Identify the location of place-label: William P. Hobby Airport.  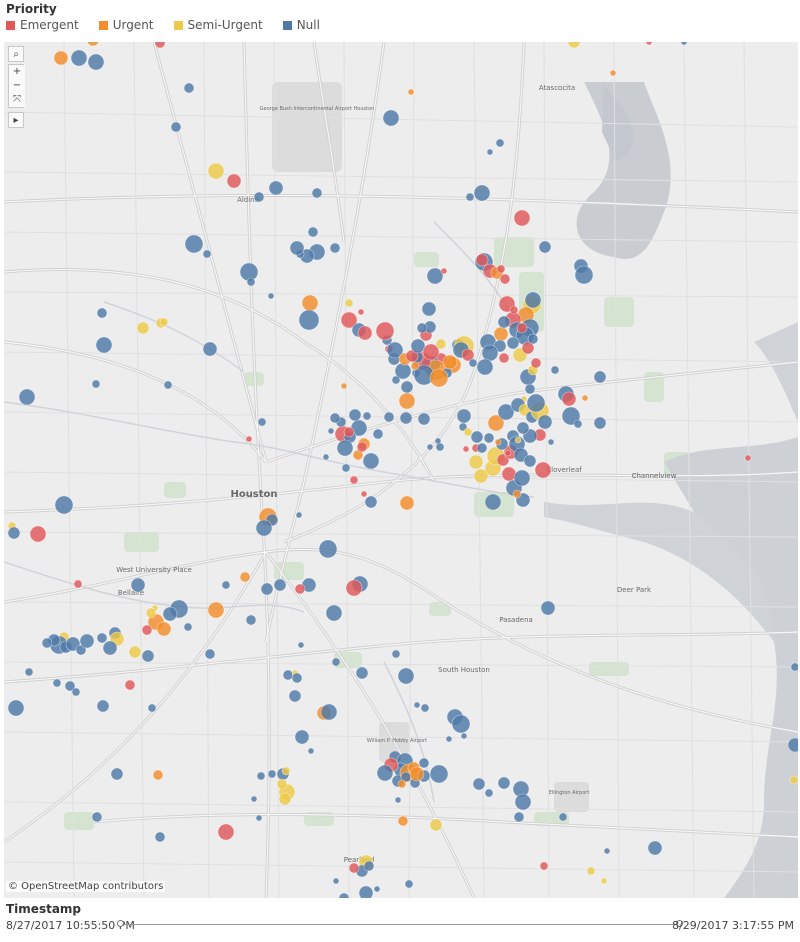
(397, 741).